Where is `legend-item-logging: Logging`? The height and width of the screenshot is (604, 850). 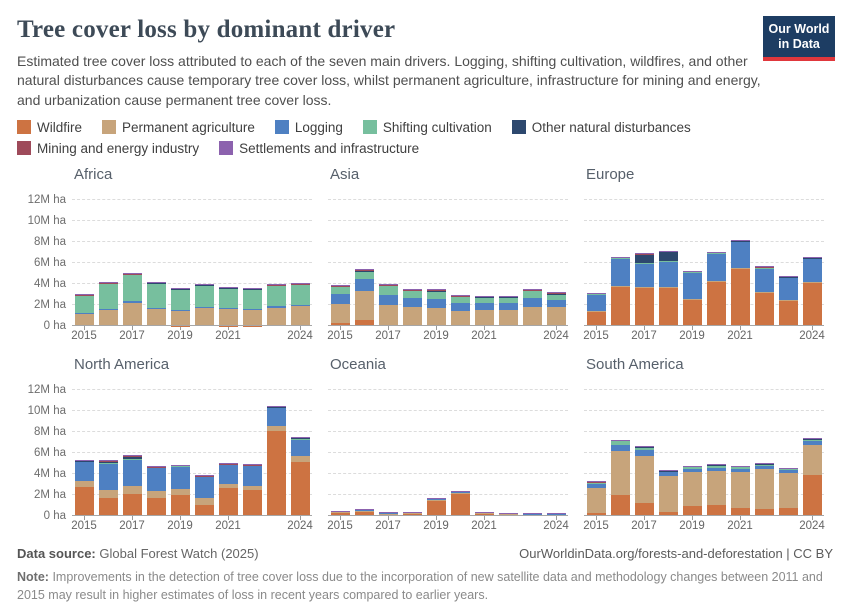
legend-item-logging: Logging is located at coordinates (309, 127).